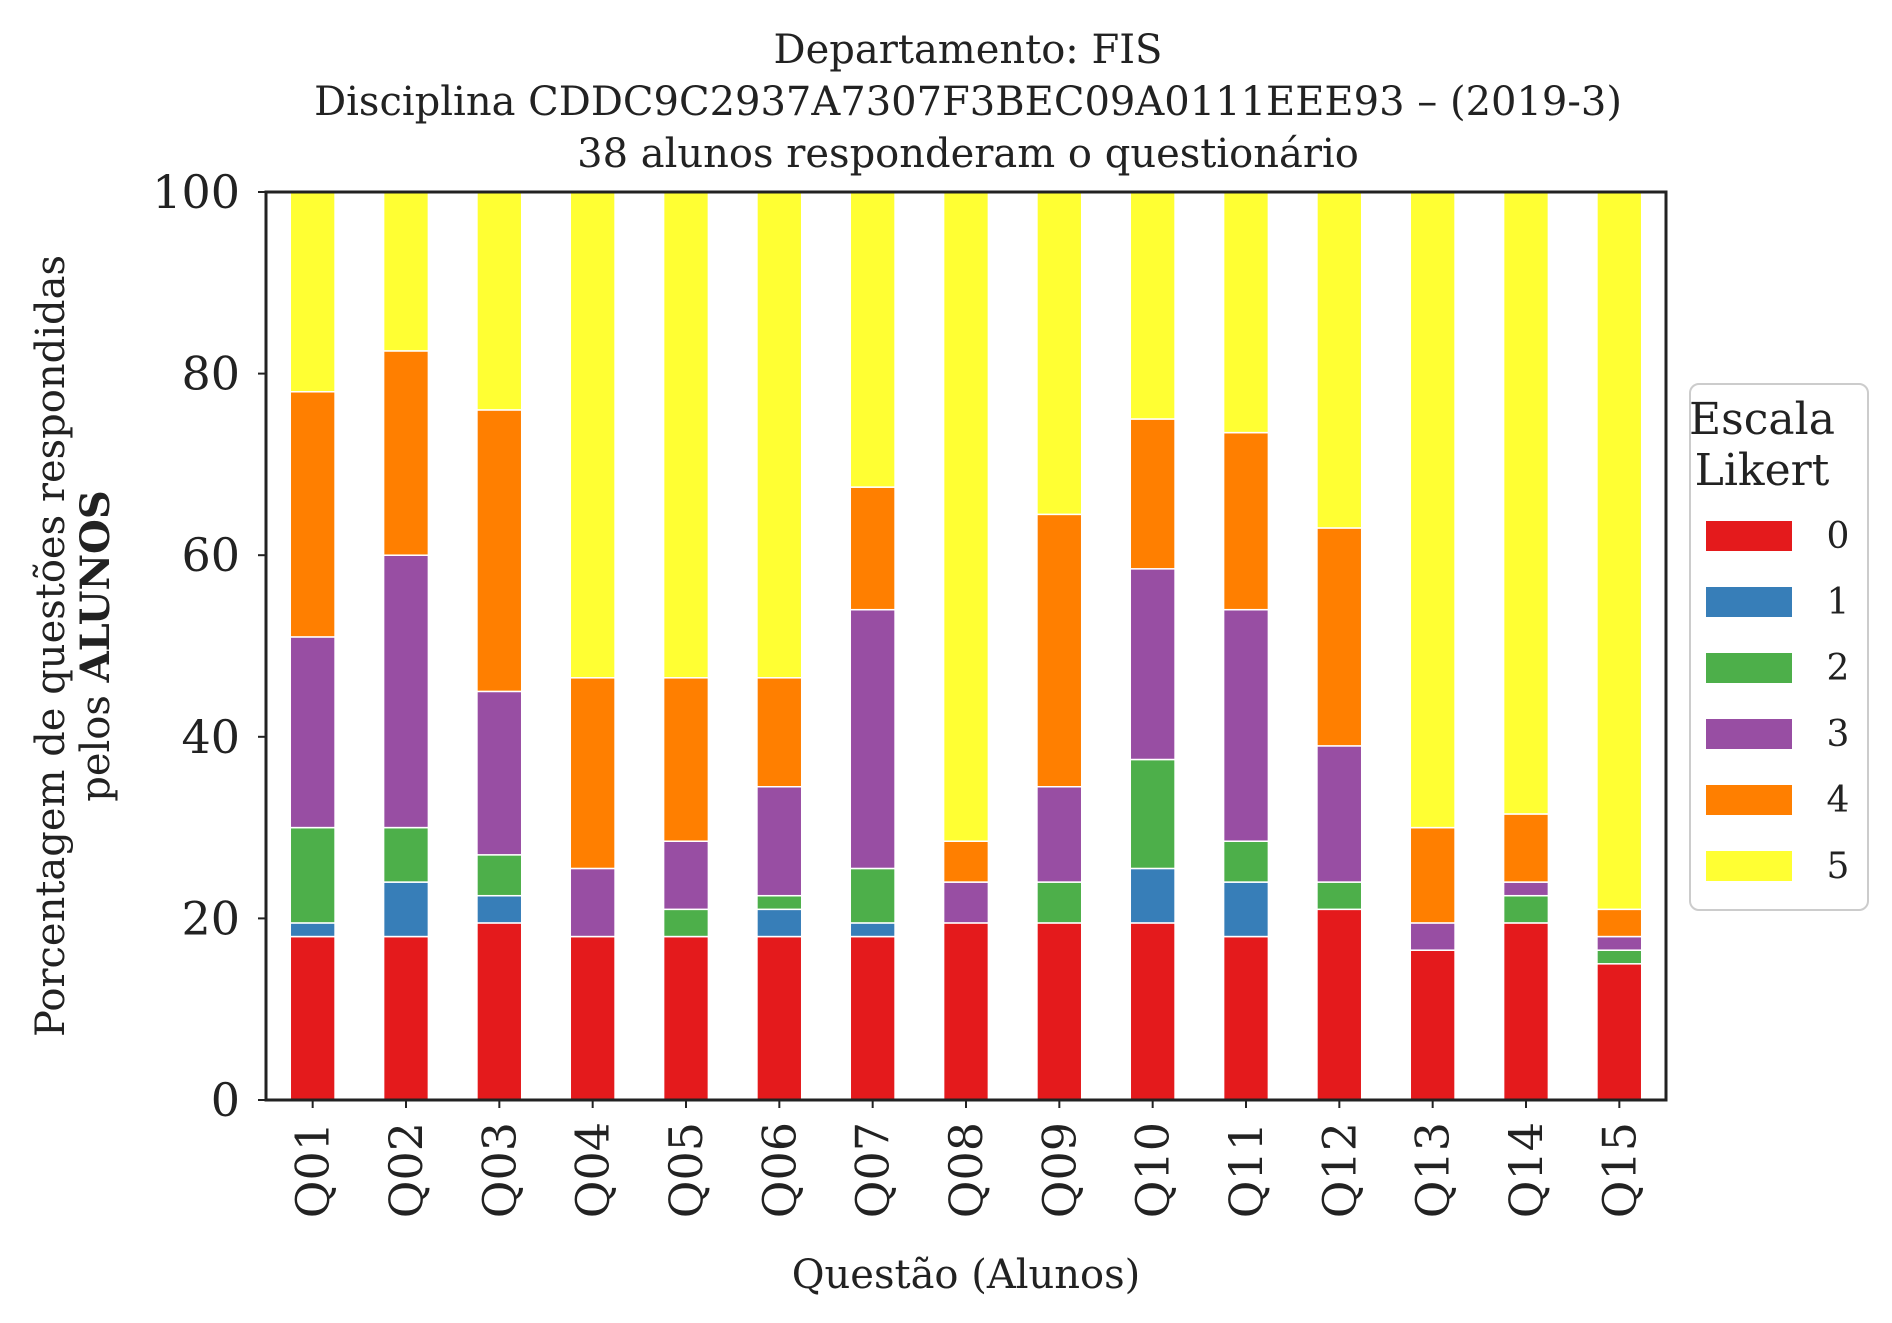 This screenshot has height=1323, width=1892. I want to click on x-tick-label-Q08: Q08, so click(966, 1170).